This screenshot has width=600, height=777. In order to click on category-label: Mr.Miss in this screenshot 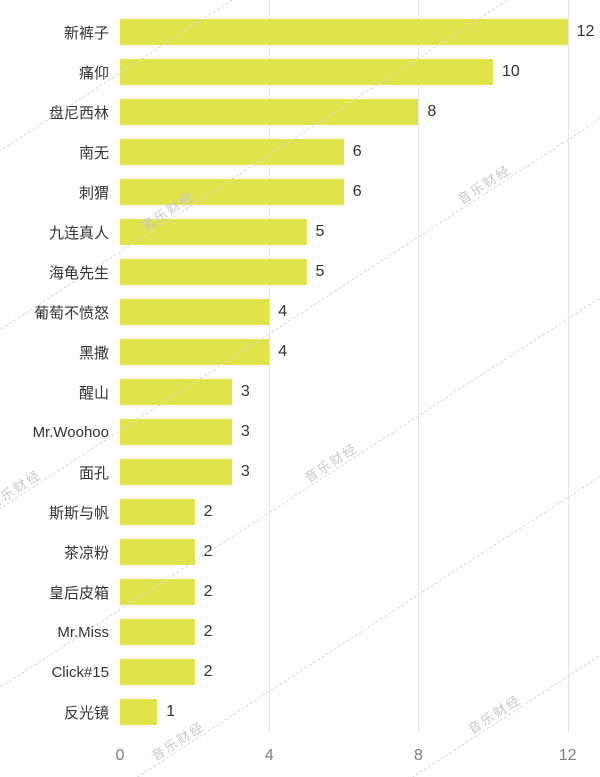, I will do `click(83, 632)`.